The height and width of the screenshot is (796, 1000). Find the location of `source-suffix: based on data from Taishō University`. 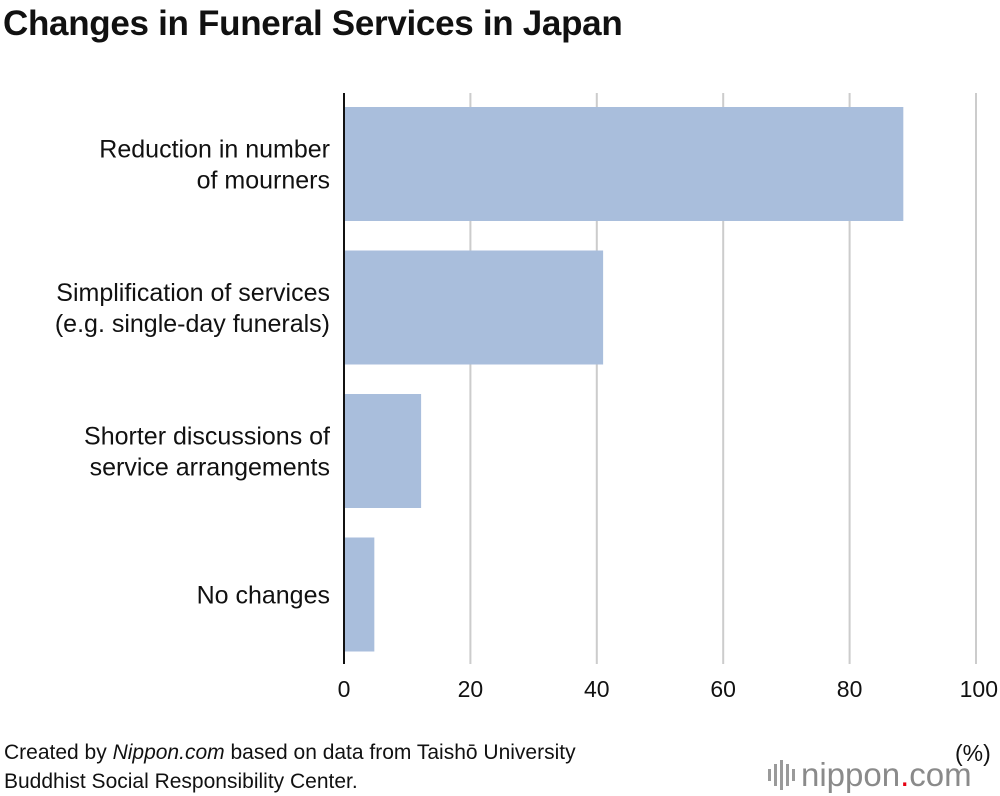

source-suffix: based on data from Taishō University is located at coordinates (400, 752).